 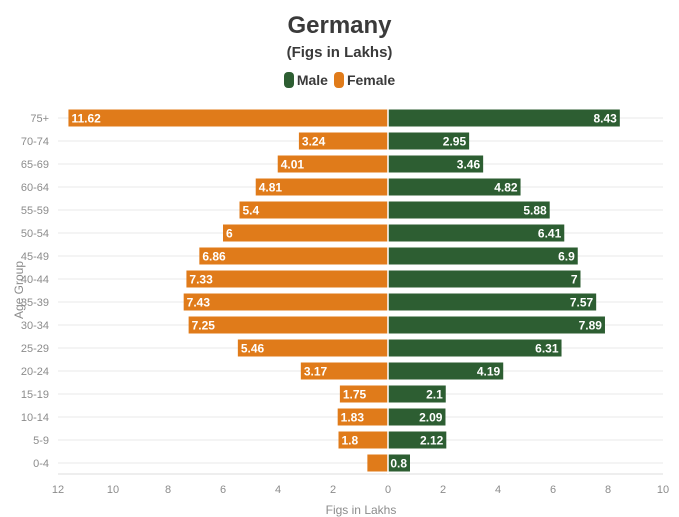 What do you see at coordinates (214, 257) in the screenshot?
I see `data-label-female: 6.86` at bounding box center [214, 257].